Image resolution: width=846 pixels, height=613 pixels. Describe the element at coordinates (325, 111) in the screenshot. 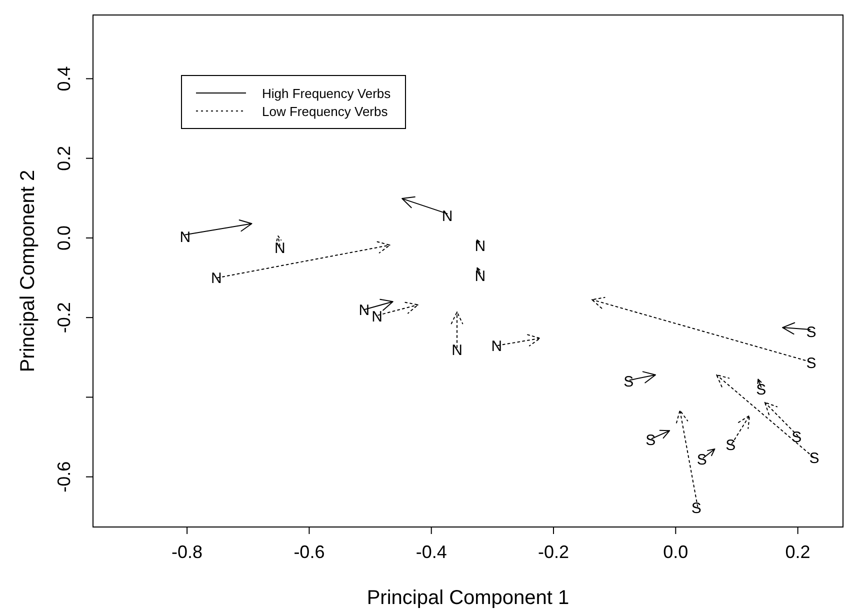

I see `legend-label: Low Frequency Verbs` at that location.